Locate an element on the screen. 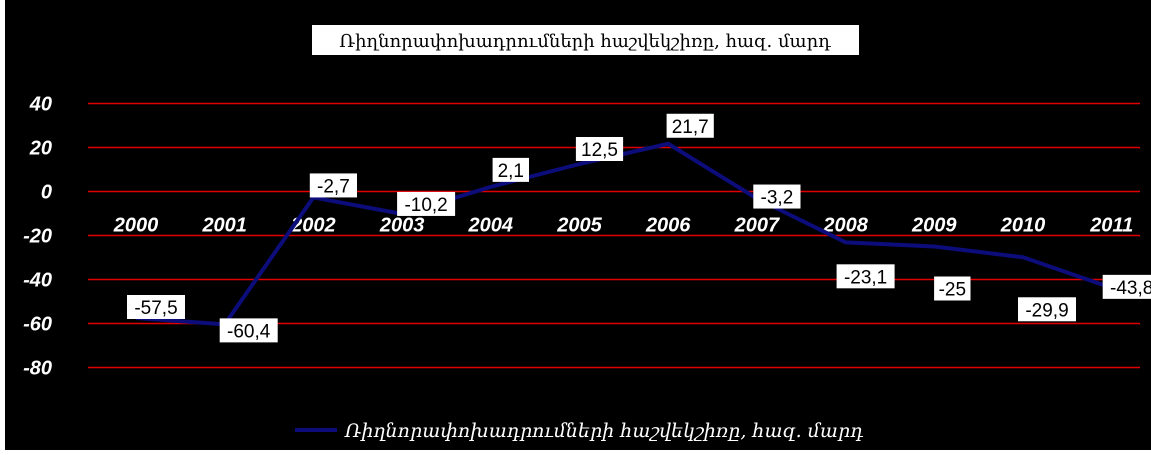  x-tick-label: 2003 is located at coordinates (402, 226).